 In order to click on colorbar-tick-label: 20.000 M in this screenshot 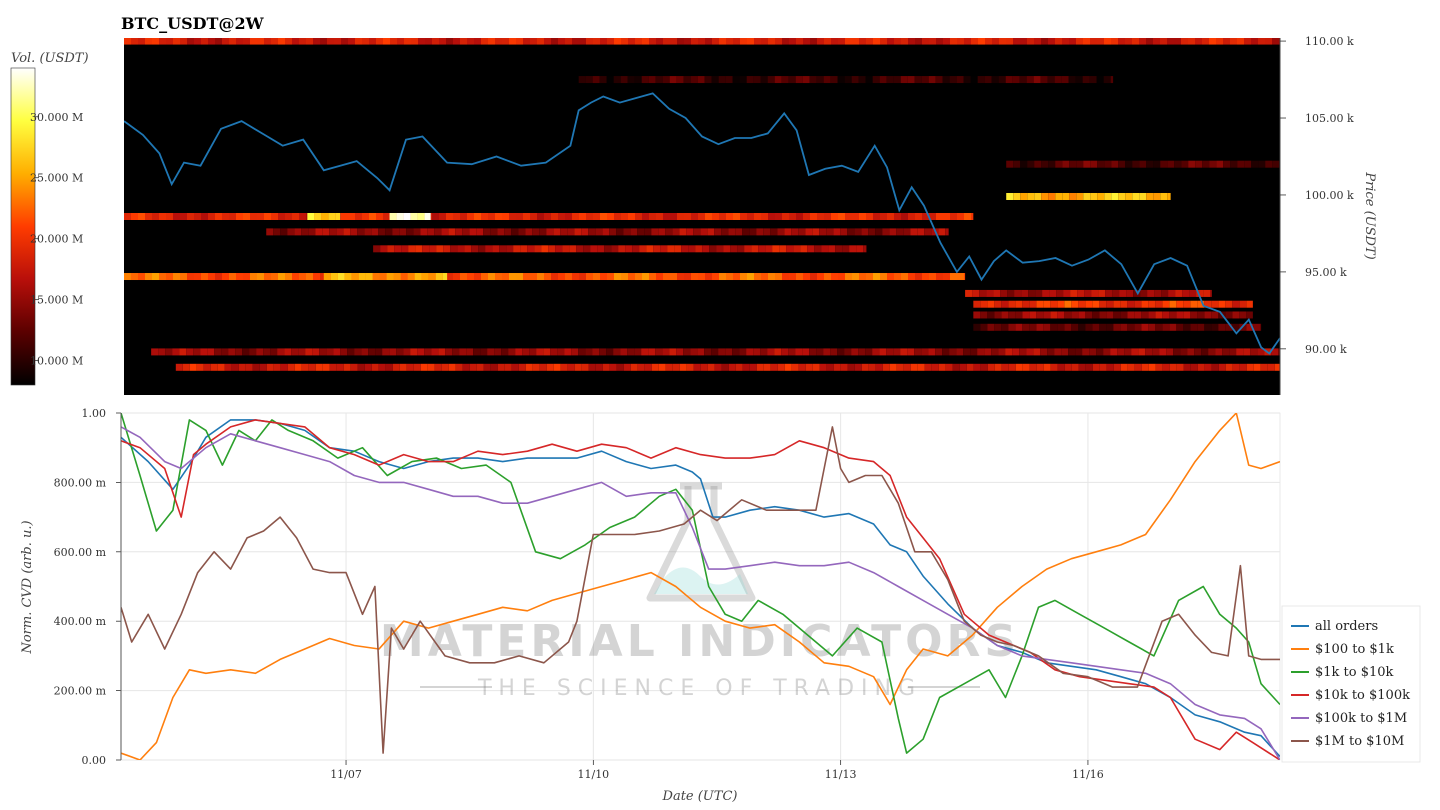, I will do `click(56, 239)`.